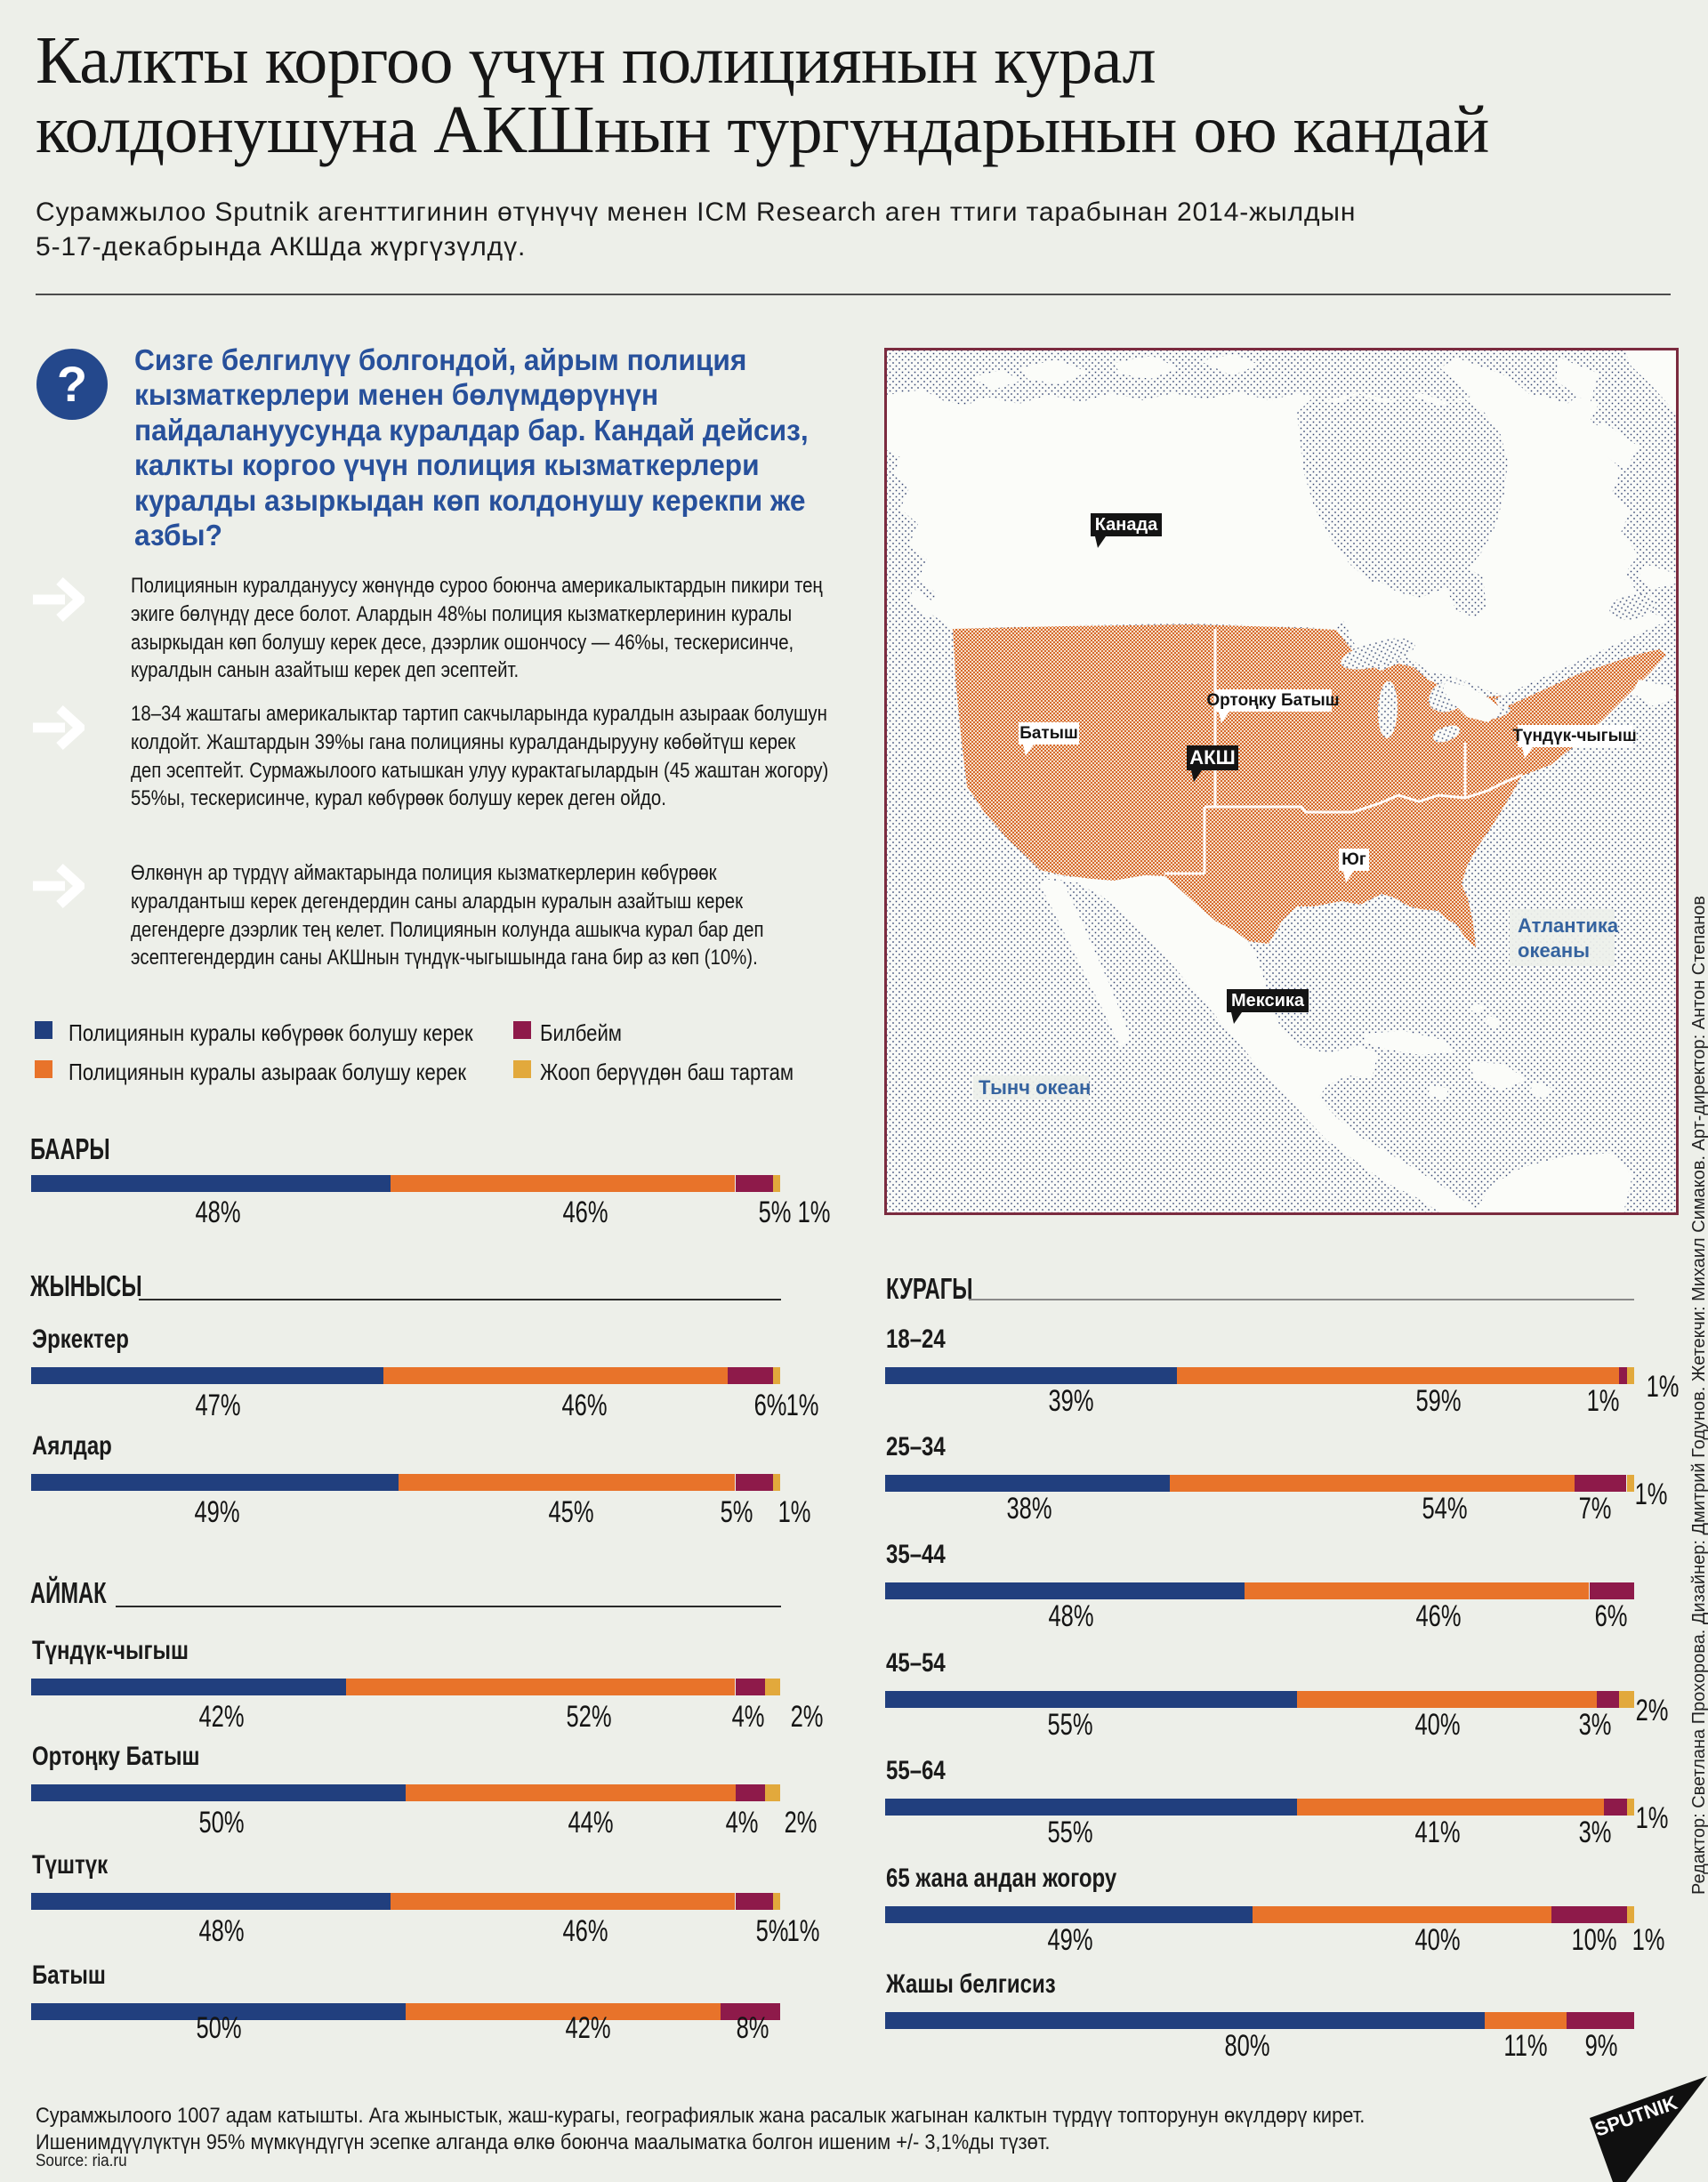 The image size is (1708, 2182). What do you see at coordinates (1035, 1087) in the screenshot?
I see `svg-text: Тынч океан` at bounding box center [1035, 1087].